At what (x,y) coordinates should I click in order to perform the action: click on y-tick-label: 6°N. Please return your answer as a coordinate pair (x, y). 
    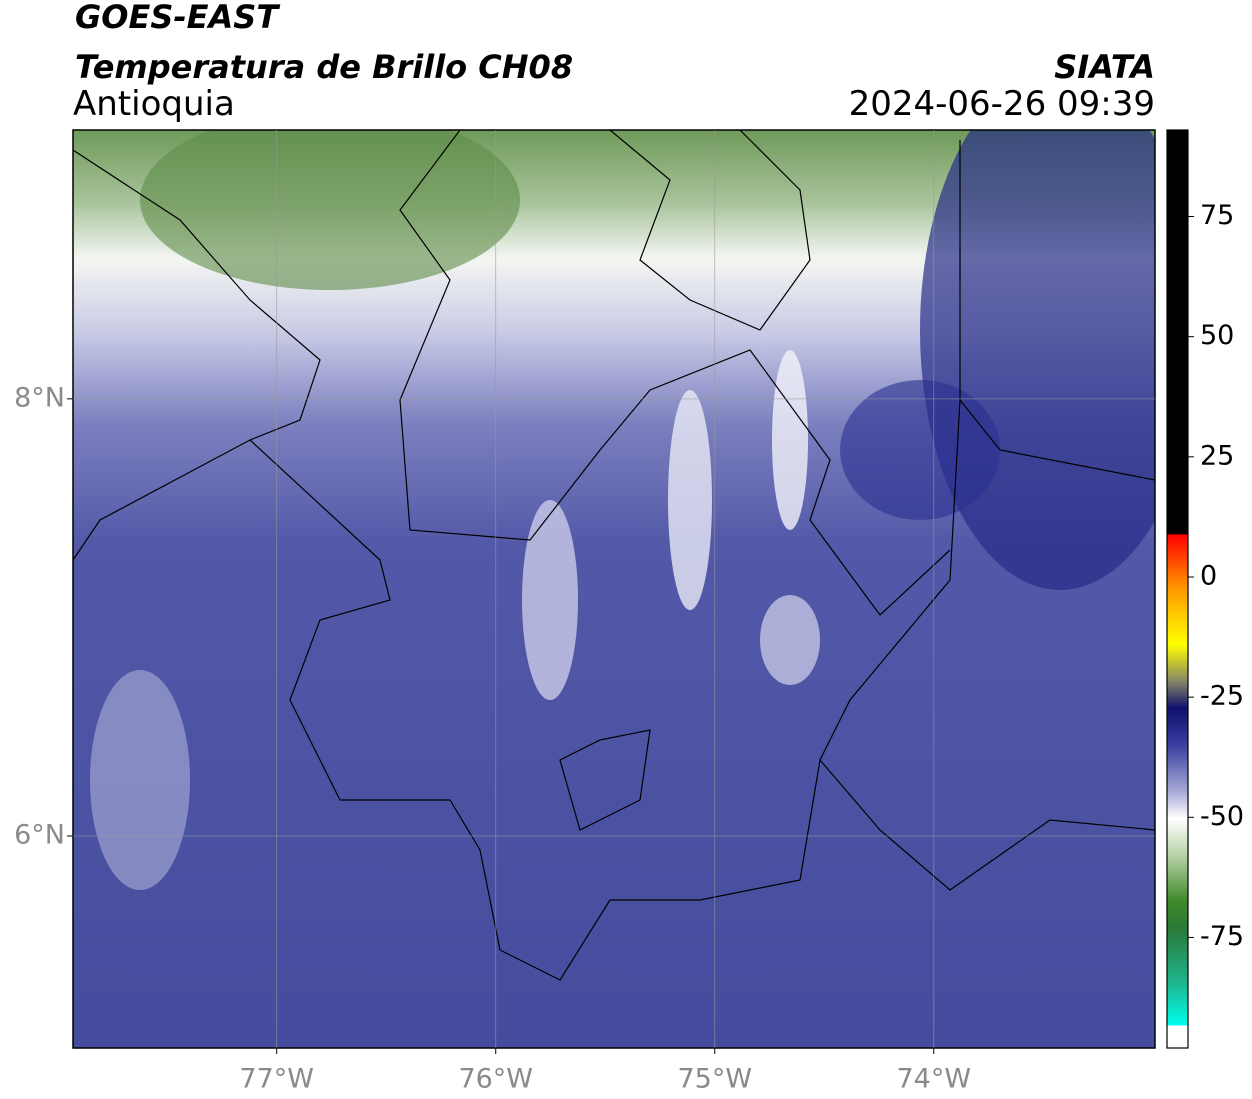
    Looking at the image, I should click on (39, 834).